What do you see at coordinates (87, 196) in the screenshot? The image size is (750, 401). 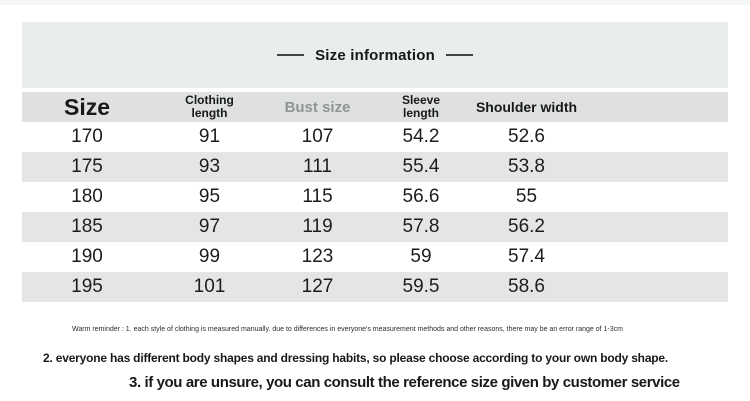 I see `size-value: 180` at bounding box center [87, 196].